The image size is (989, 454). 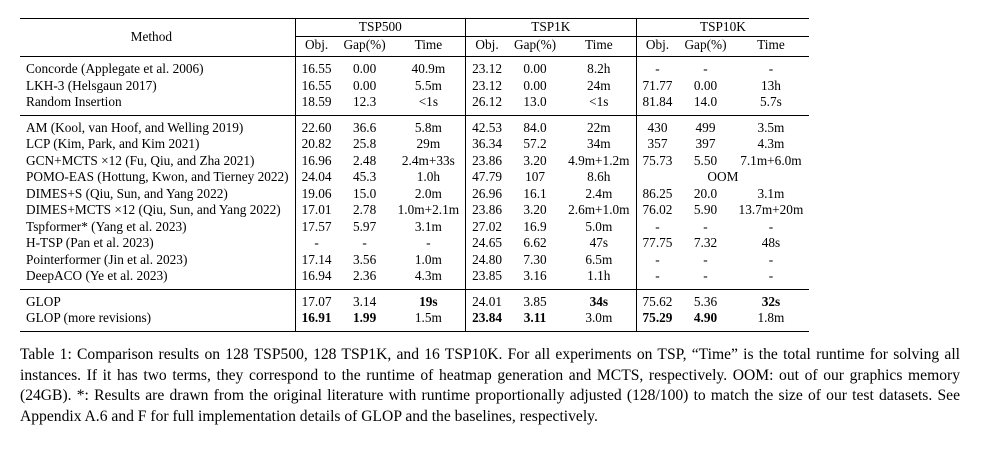 What do you see at coordinates (380, 27) in the screenshot?
I see `group-header-tsp500: TSP500` at bounding box center [380, 27].